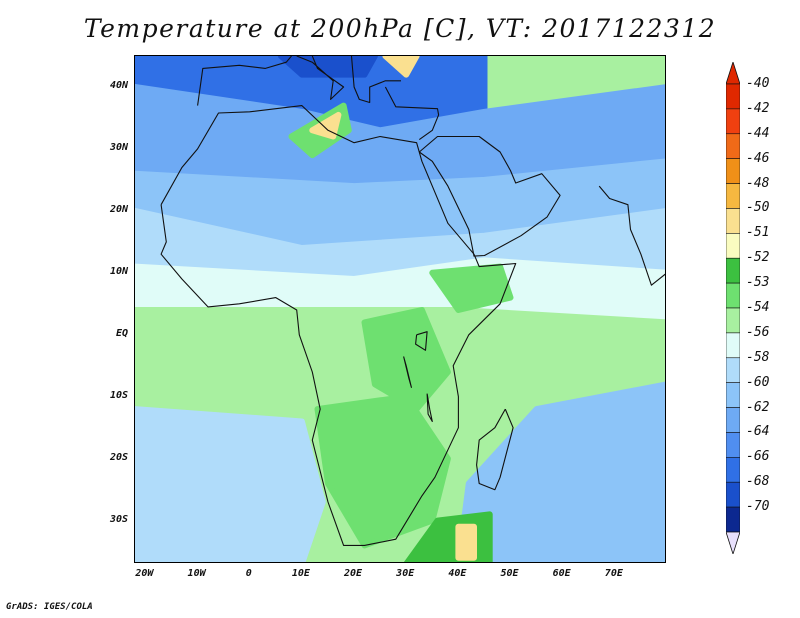  Describe the element at coordinates (244, 81) in the screenshot. I see `europe-coastline` at that location.